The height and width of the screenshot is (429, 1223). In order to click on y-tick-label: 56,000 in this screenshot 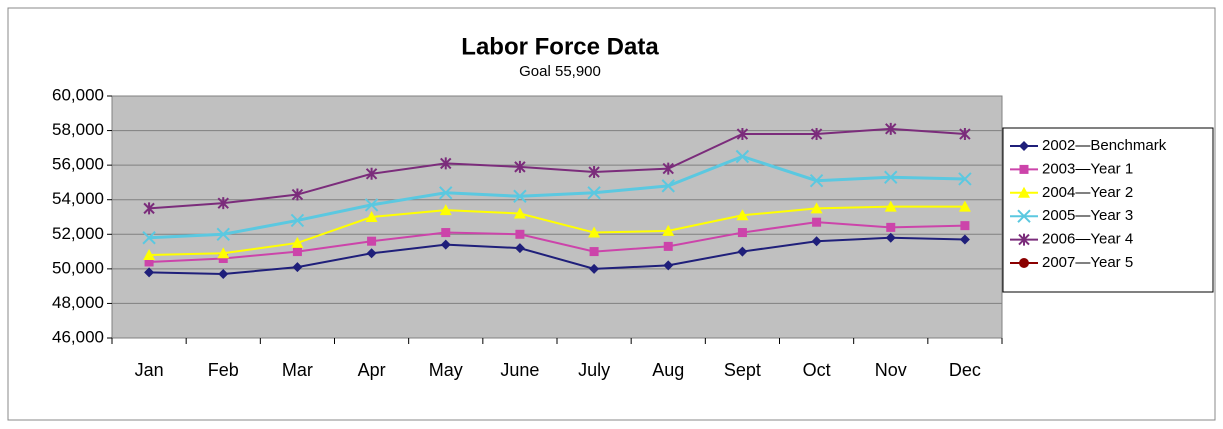, I will do `click(78, 164)`.